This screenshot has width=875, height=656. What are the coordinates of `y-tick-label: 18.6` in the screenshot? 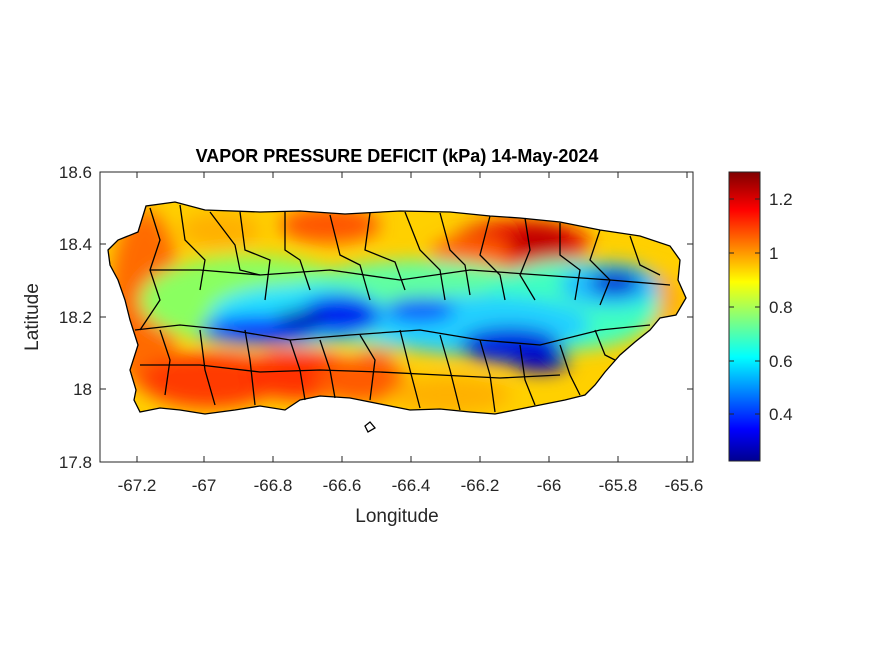 It's located at (75, 172).